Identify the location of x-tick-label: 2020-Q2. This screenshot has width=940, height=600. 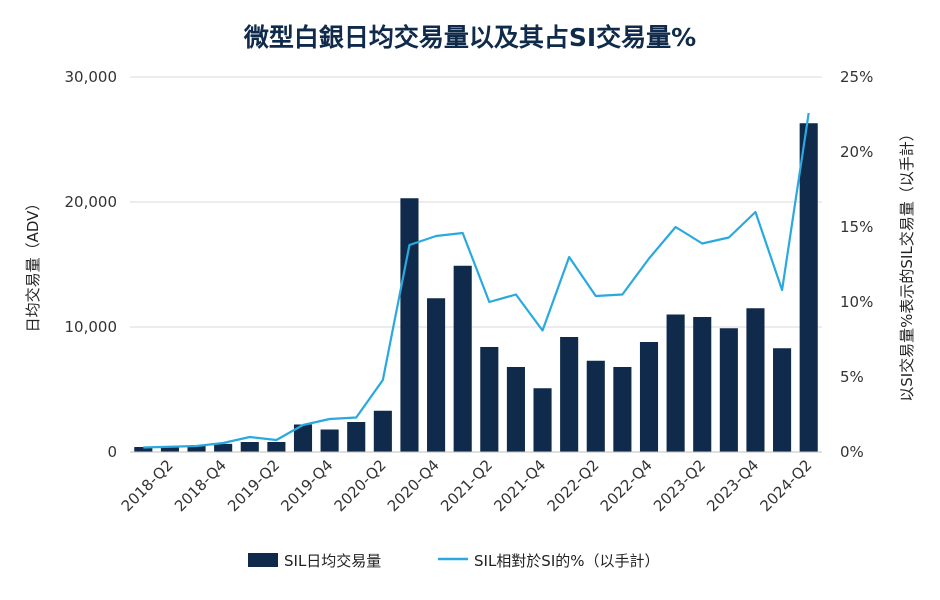
(360, 485).